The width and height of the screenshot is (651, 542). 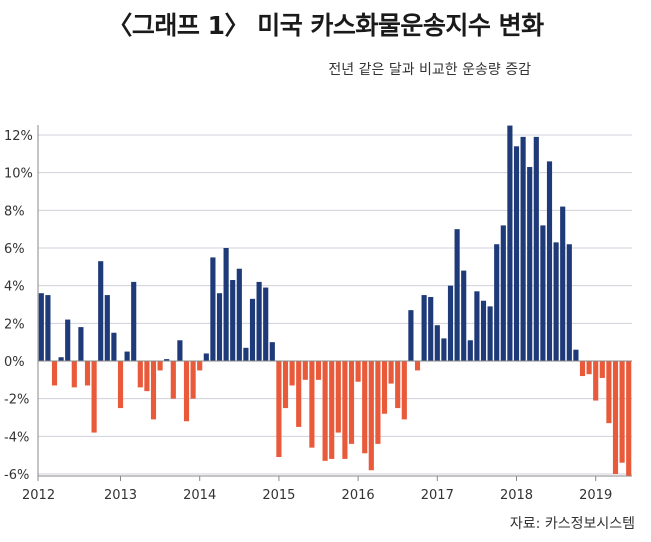 I want to click on y-tick-label: 4%, so click(x=14, y=287).